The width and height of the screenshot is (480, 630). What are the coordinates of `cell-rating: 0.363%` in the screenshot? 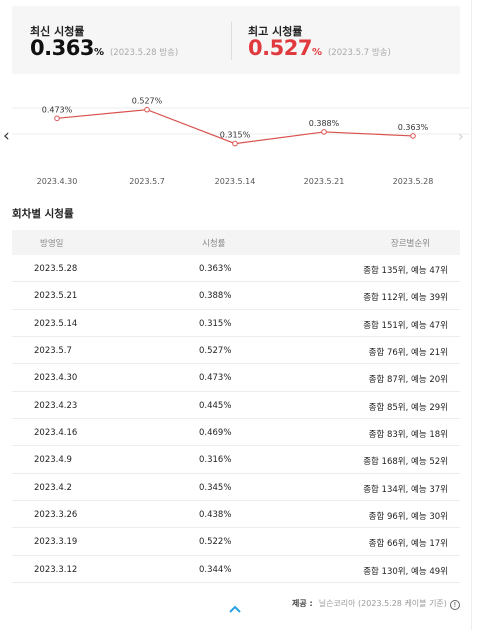 It's located at (215, 269).